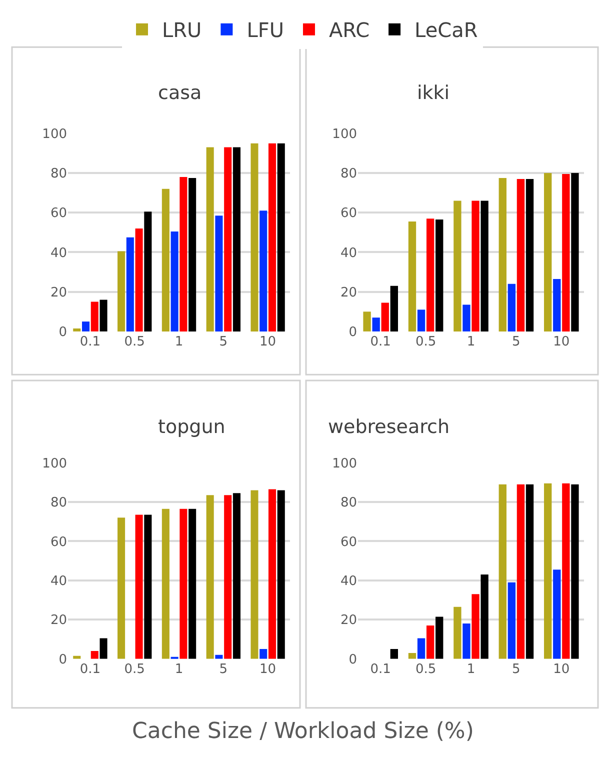 The width and height of the screenshot is (605, 759). What do you see at coordinates (433, 93) in the screenshot?
I see `chart-title: ikki` at bounding box center [433, 93].